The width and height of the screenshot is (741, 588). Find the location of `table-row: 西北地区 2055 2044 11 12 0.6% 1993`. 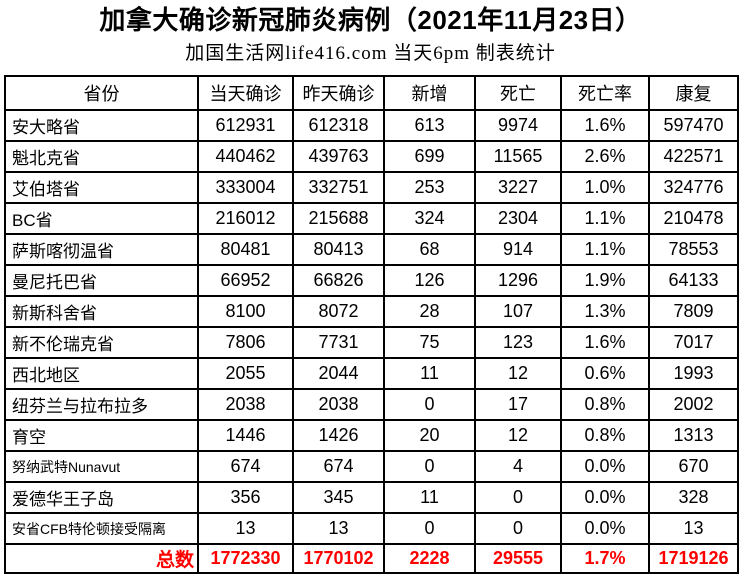

table-row: 西北地区 2055 2044 11 12 0.6% 1993 is located at coordinates (371, 373).